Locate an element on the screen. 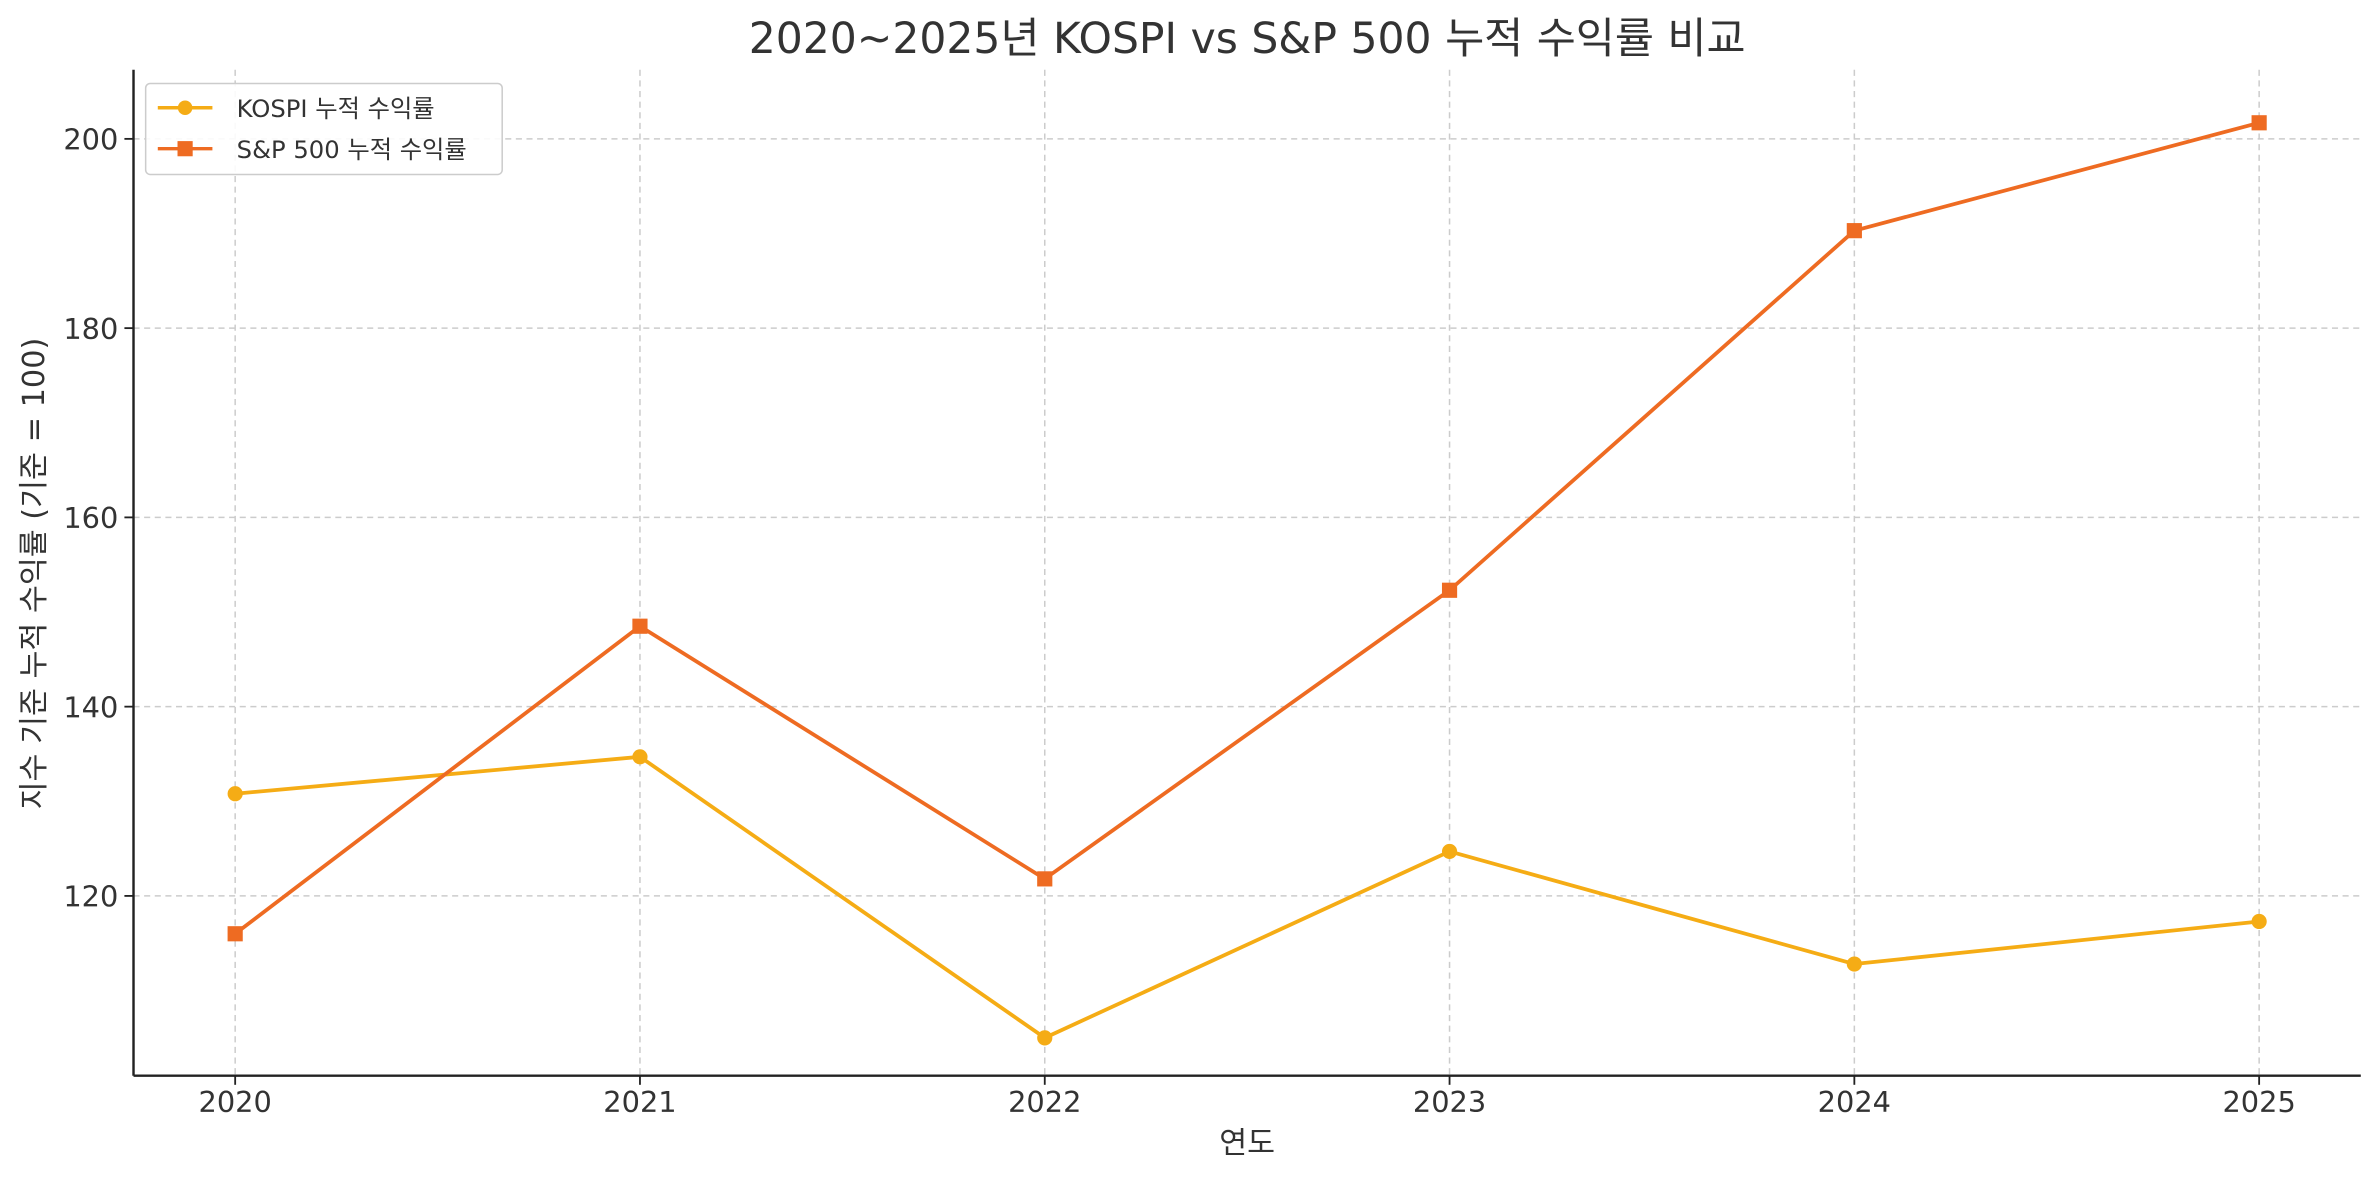 This screenshot has height=1180, width=2379. x-tick-label: 2025 is located at coordinates (2258, 1102).